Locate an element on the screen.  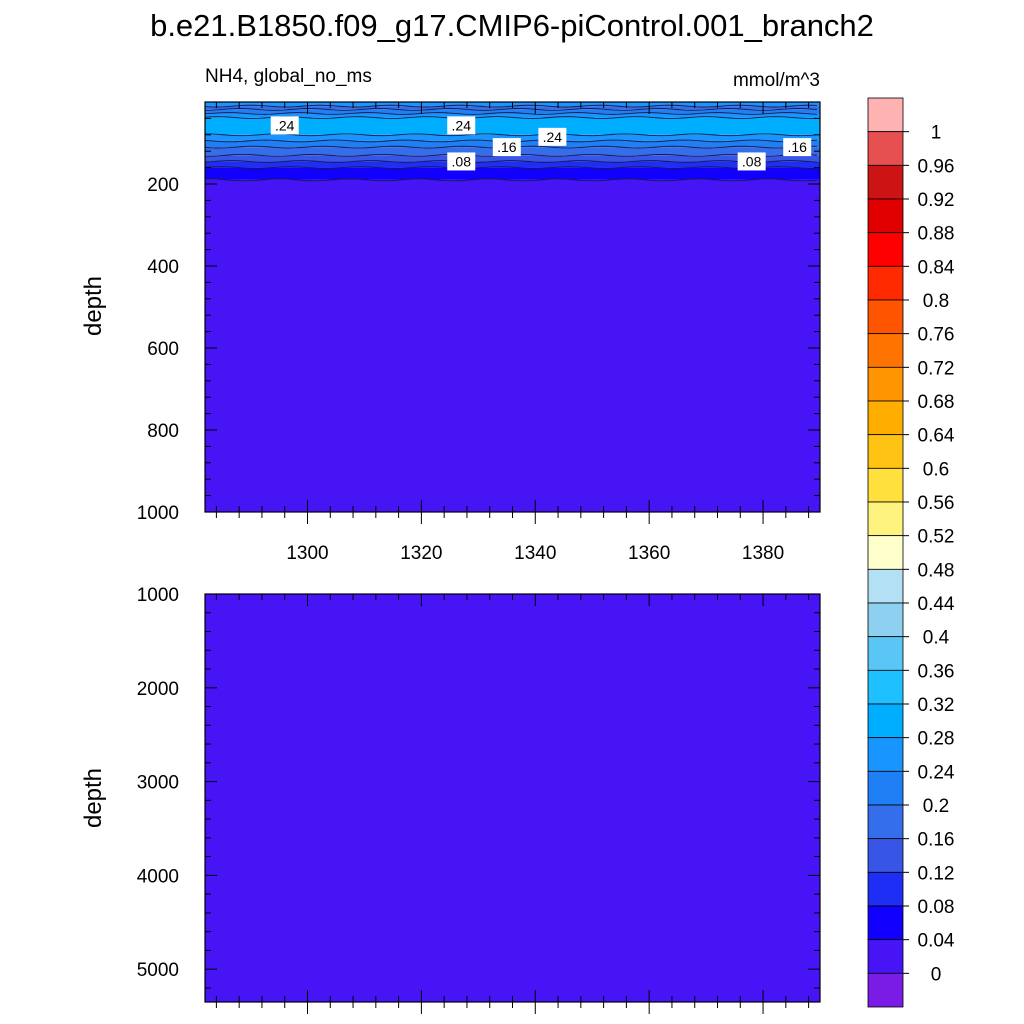
colorbar-label: 0.2 is located at coordinates (936, 806).